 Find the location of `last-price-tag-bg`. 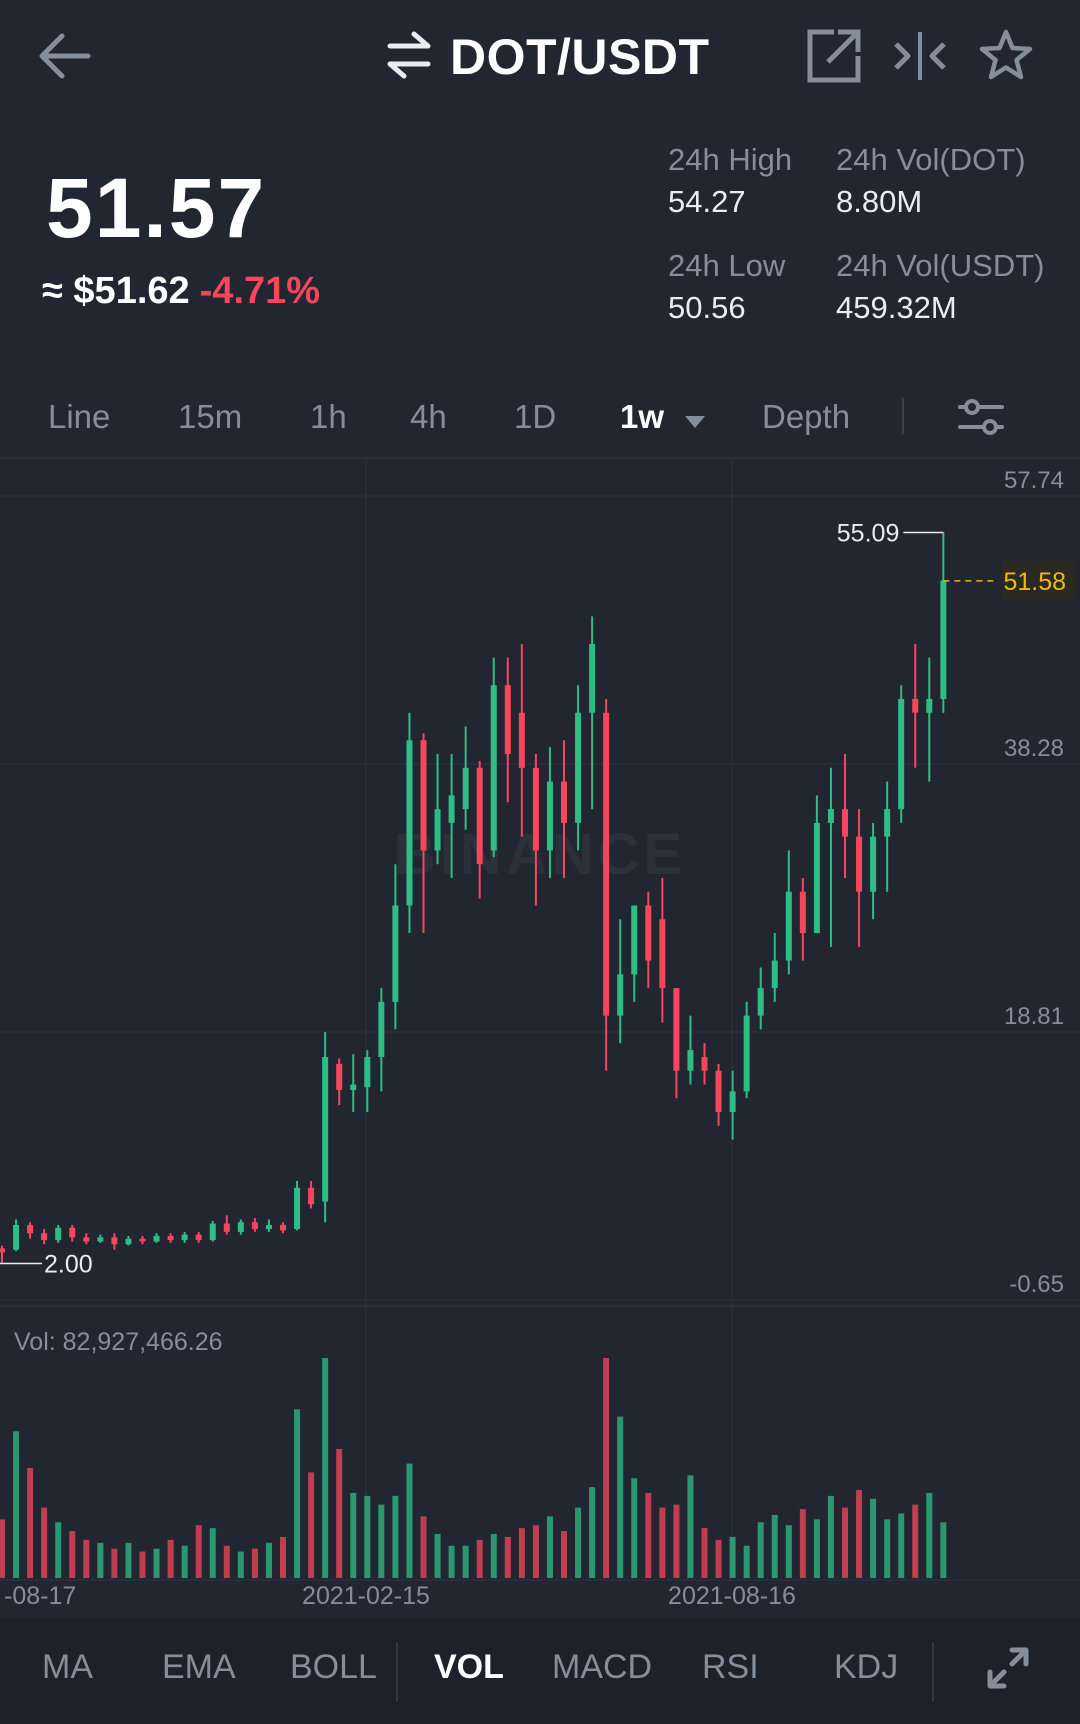

last-price-tag-bg is located at coordinates (1039, 580).